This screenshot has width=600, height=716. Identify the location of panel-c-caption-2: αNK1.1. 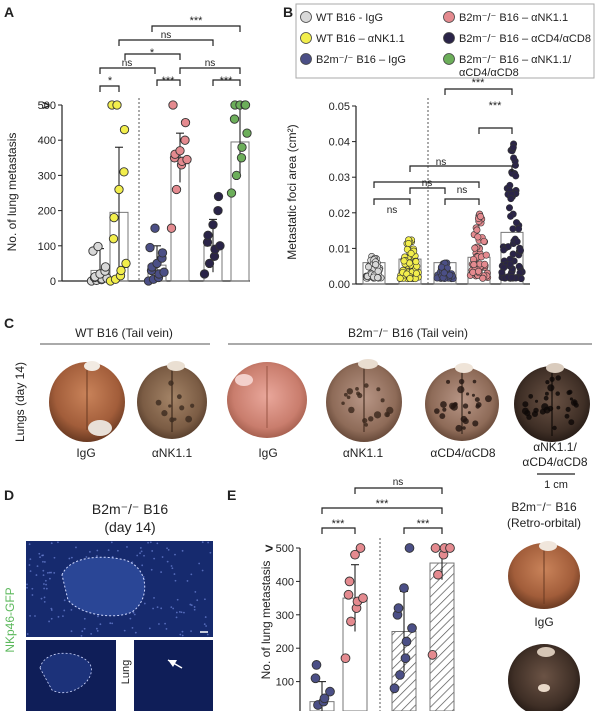
(172, 453).